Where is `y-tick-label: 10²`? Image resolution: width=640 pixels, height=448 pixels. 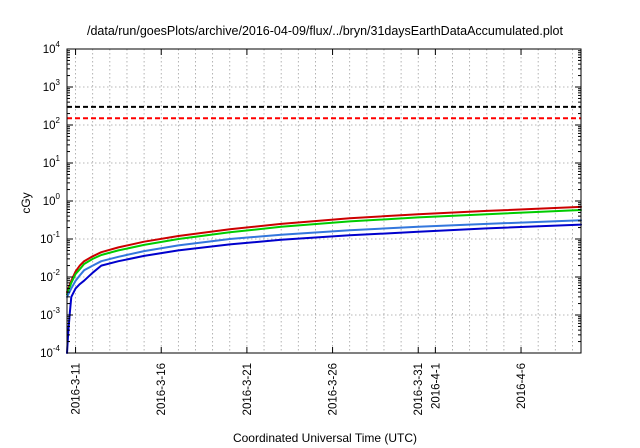 y-tick-label: 10² is located at coordinates (52, 124).